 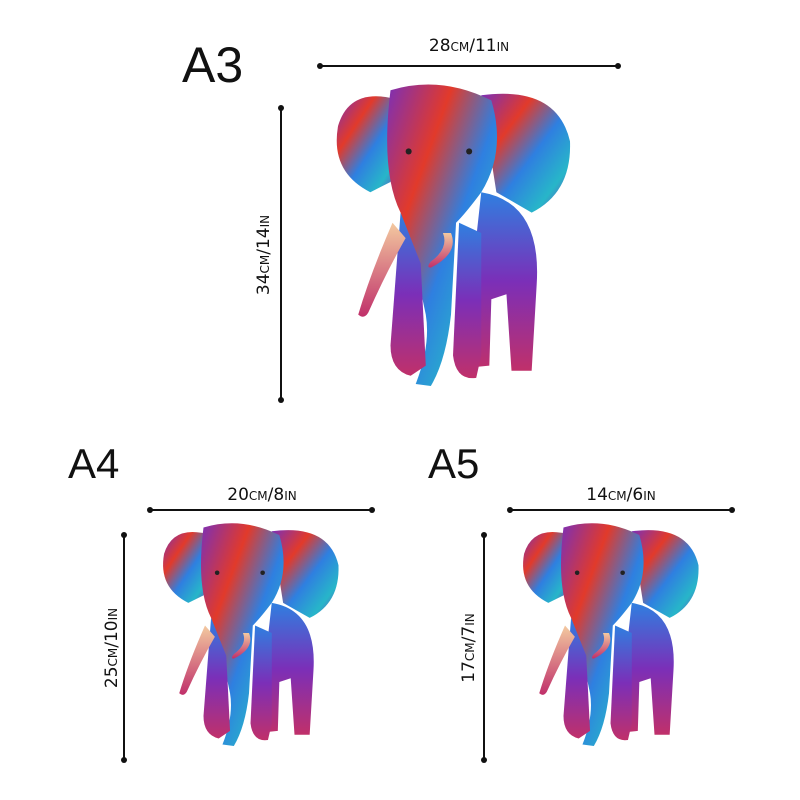 What do you see at coordinates (451, 233) in the screenshot?
I see `elephant-image-a3` at bounding box center [451, 233].